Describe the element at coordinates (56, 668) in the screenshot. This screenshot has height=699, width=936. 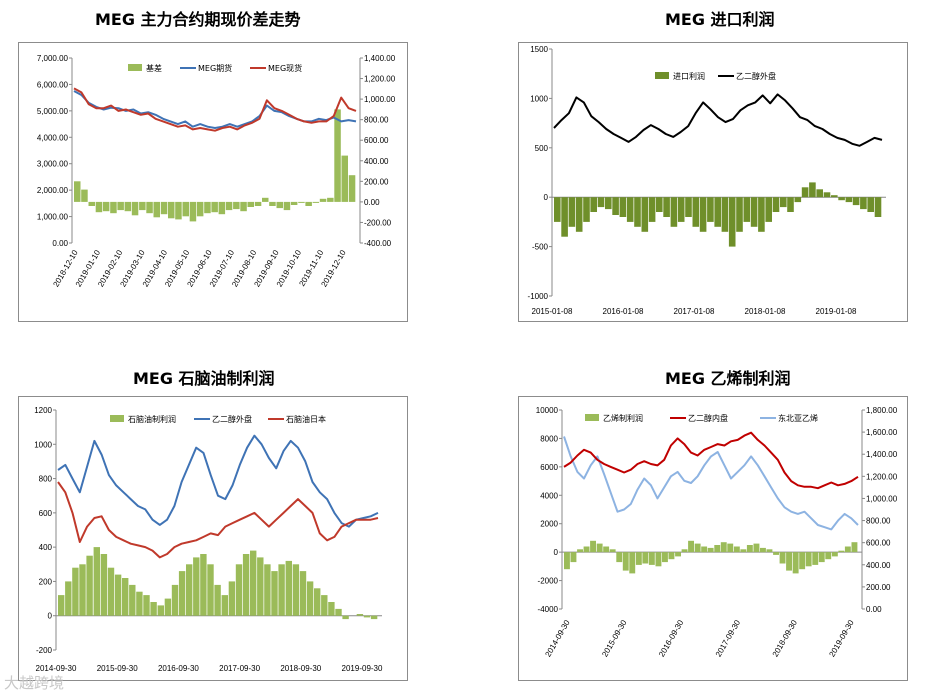
I see `chart3-x-tick-label: 2014-09-30` at that location.